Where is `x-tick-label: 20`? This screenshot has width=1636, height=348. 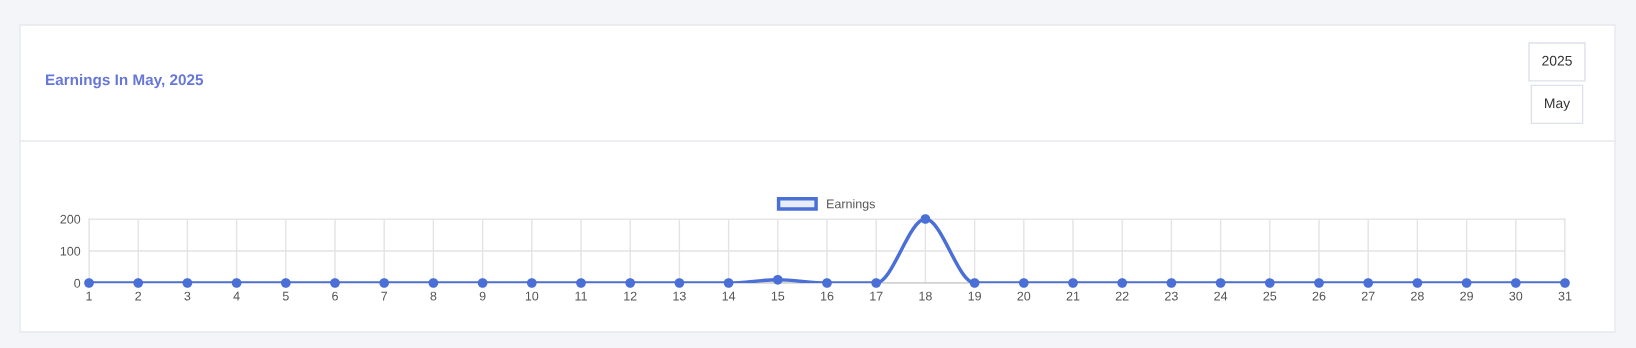 x-tick-label: 20 is located at coordinates (1024, 296).